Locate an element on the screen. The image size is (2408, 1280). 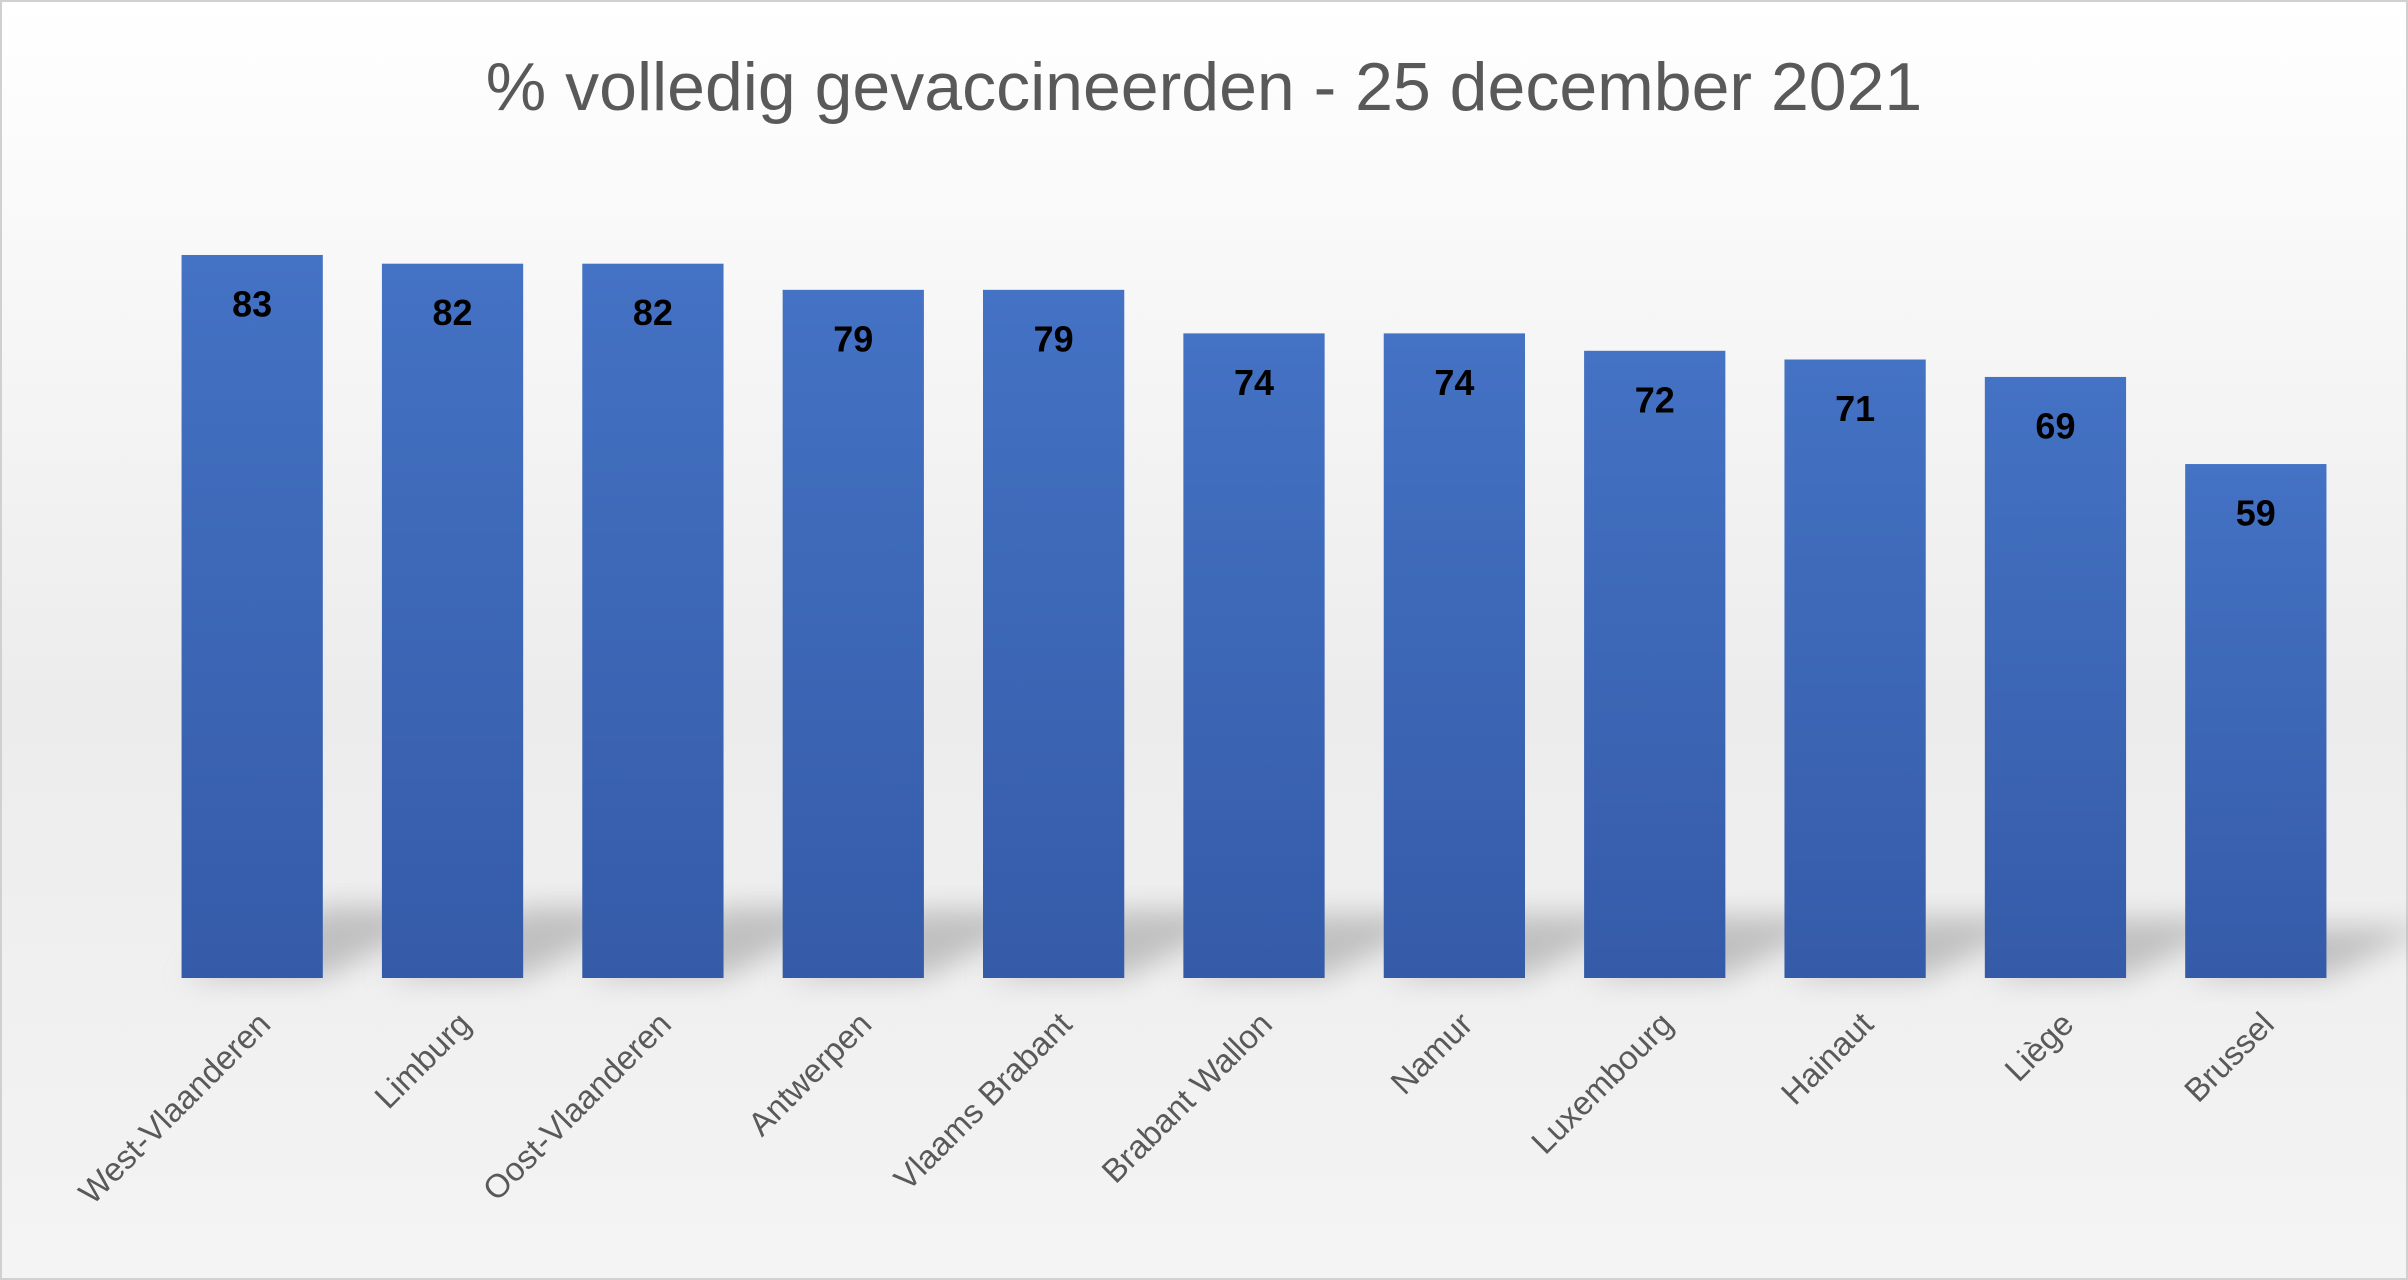
value-label: 83 is located at coordinates (252, 303).